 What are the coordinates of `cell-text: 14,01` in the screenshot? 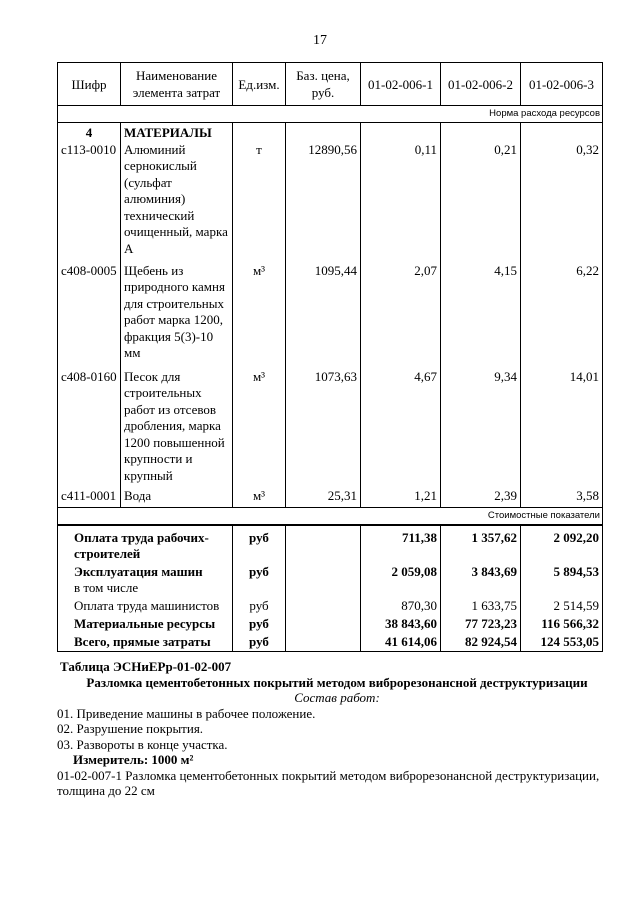 It's located at (584, 376).